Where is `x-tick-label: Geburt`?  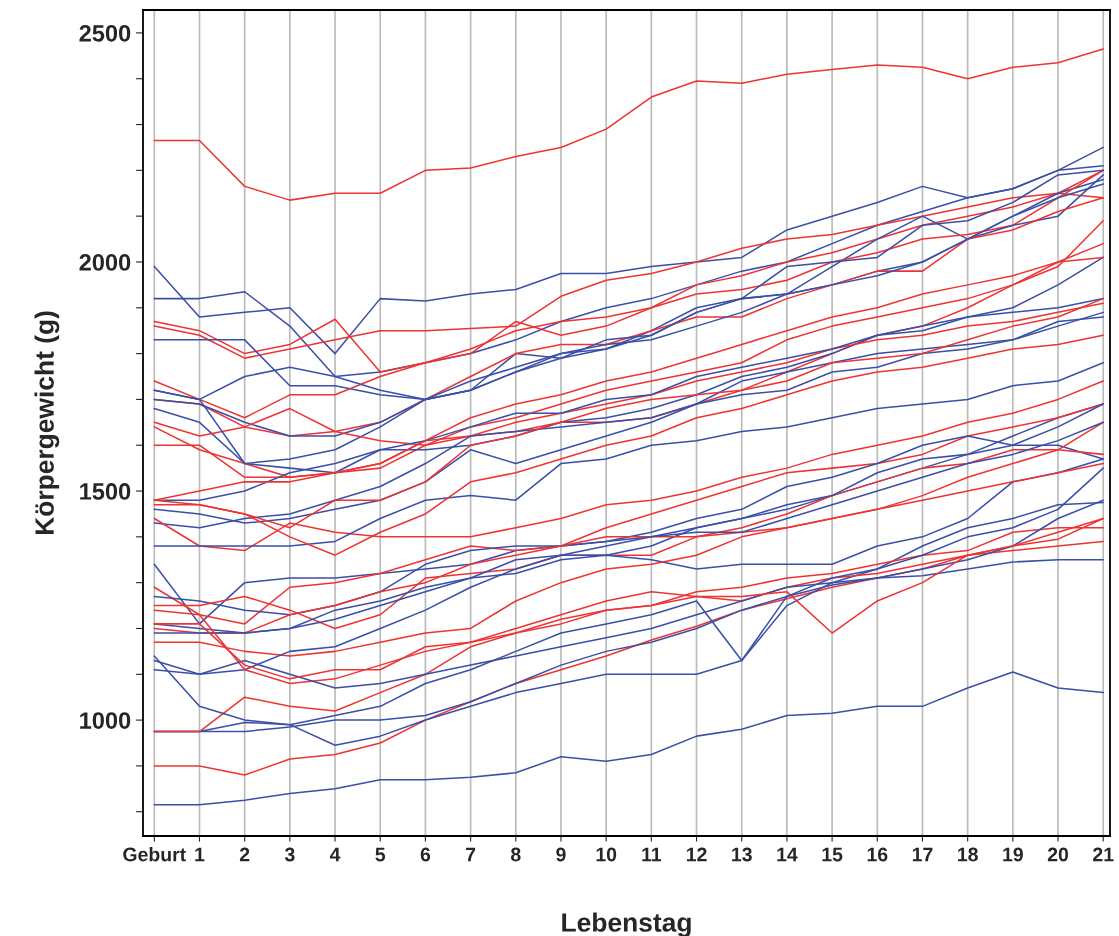 x-tick-label: Geburt is located at coordinates (154, 854).